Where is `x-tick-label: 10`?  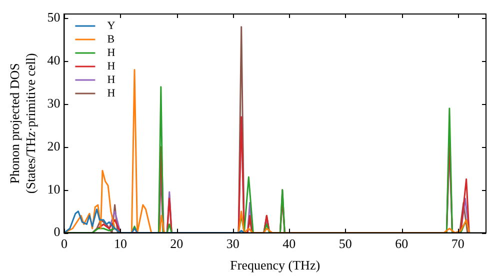
x-tick-label: 10 is located at coordinates (120, 244).